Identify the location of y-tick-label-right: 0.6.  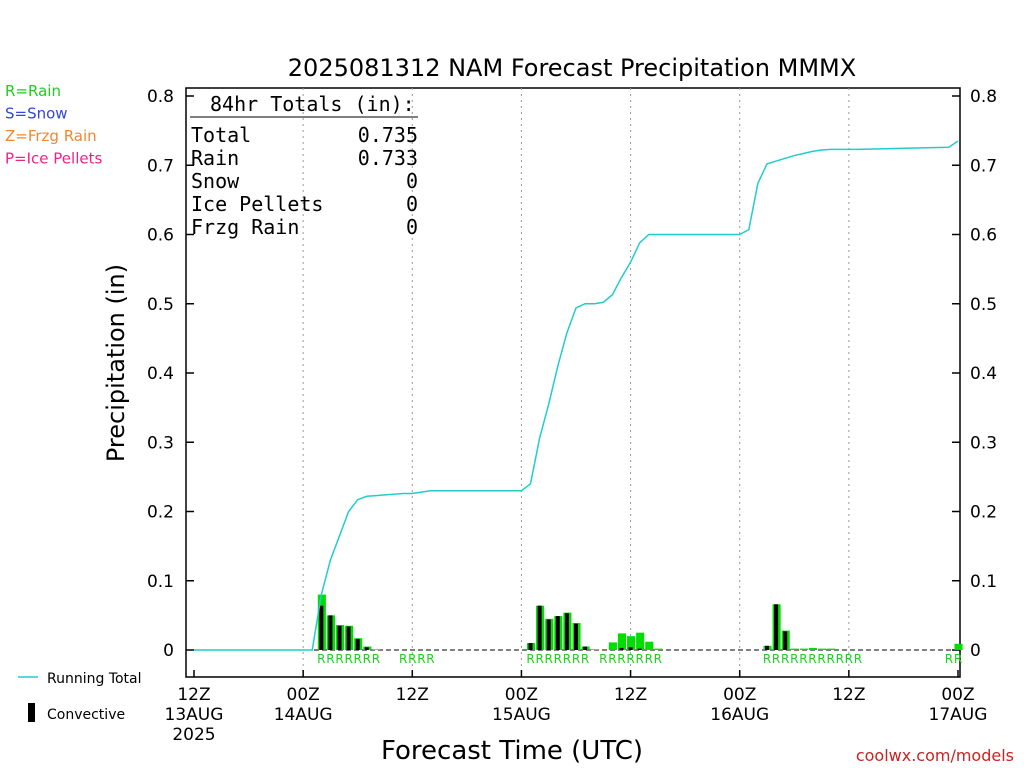
(983, 236).